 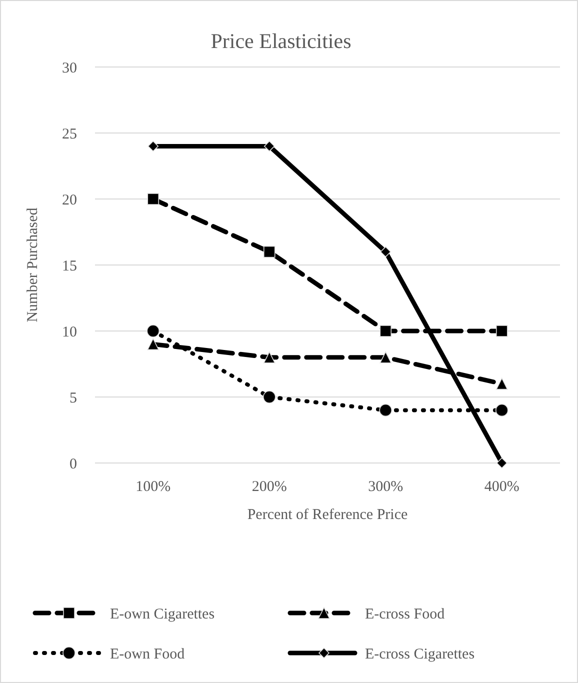 What do you see at coordinates (33, 264) in the screenshot?
I see `y-axis-title: Number Purchased` at bounding box center [33, 264].